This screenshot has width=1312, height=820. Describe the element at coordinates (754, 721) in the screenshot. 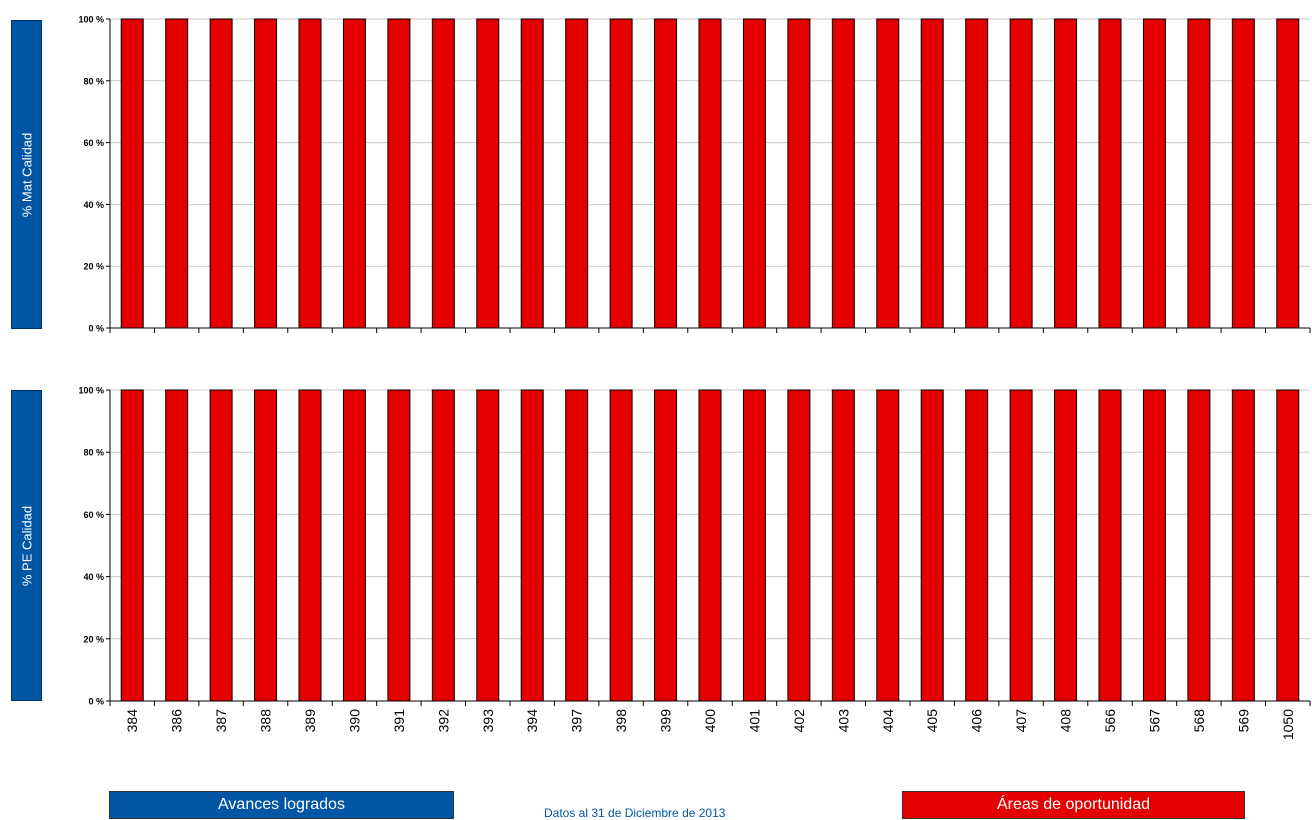

I see `x-tick-label: 401` at that location.